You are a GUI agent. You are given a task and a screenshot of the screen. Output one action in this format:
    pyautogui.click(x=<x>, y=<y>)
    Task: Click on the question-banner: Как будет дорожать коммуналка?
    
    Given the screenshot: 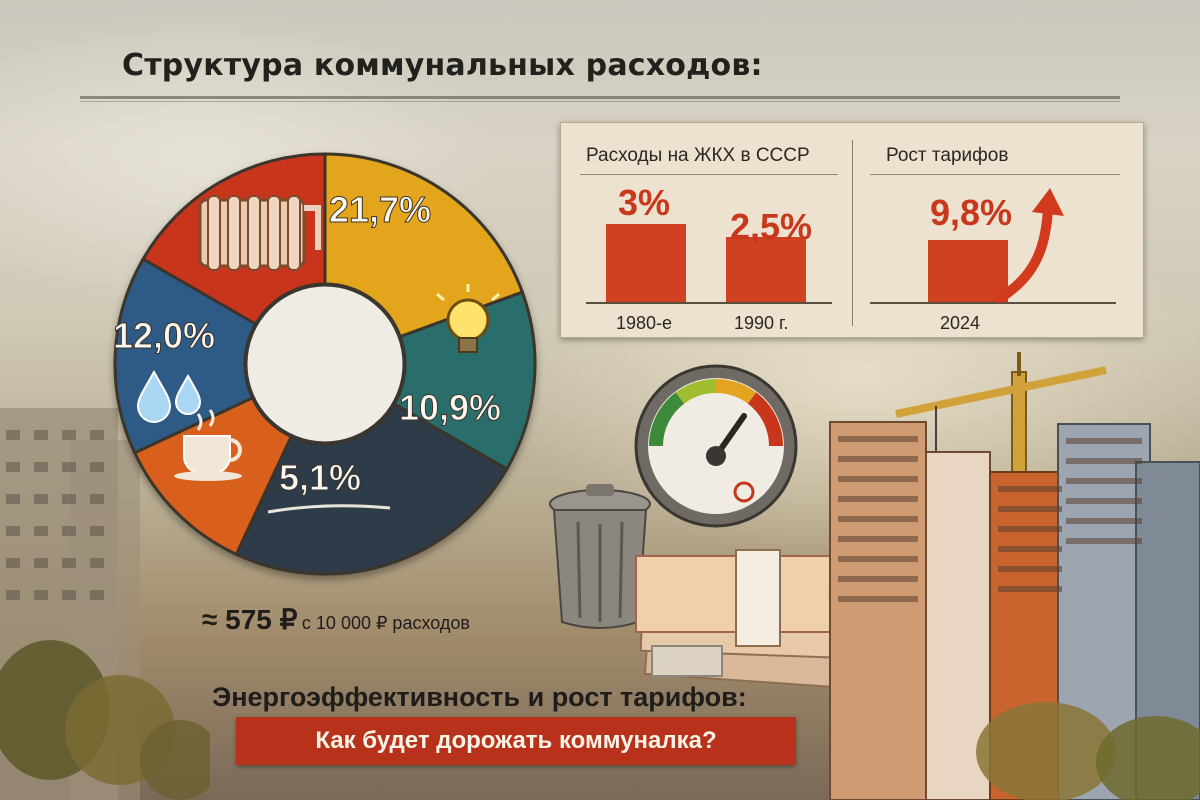 What is the action you would take?
    pyautogui.click(x=516, y=741)
    